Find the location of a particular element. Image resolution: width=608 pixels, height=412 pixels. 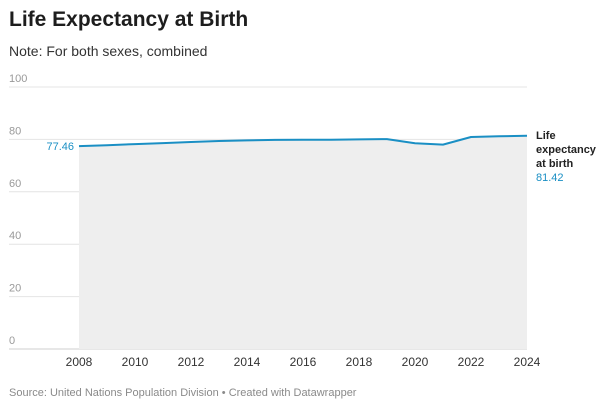

line-layer is located at coordinates (303, 141).